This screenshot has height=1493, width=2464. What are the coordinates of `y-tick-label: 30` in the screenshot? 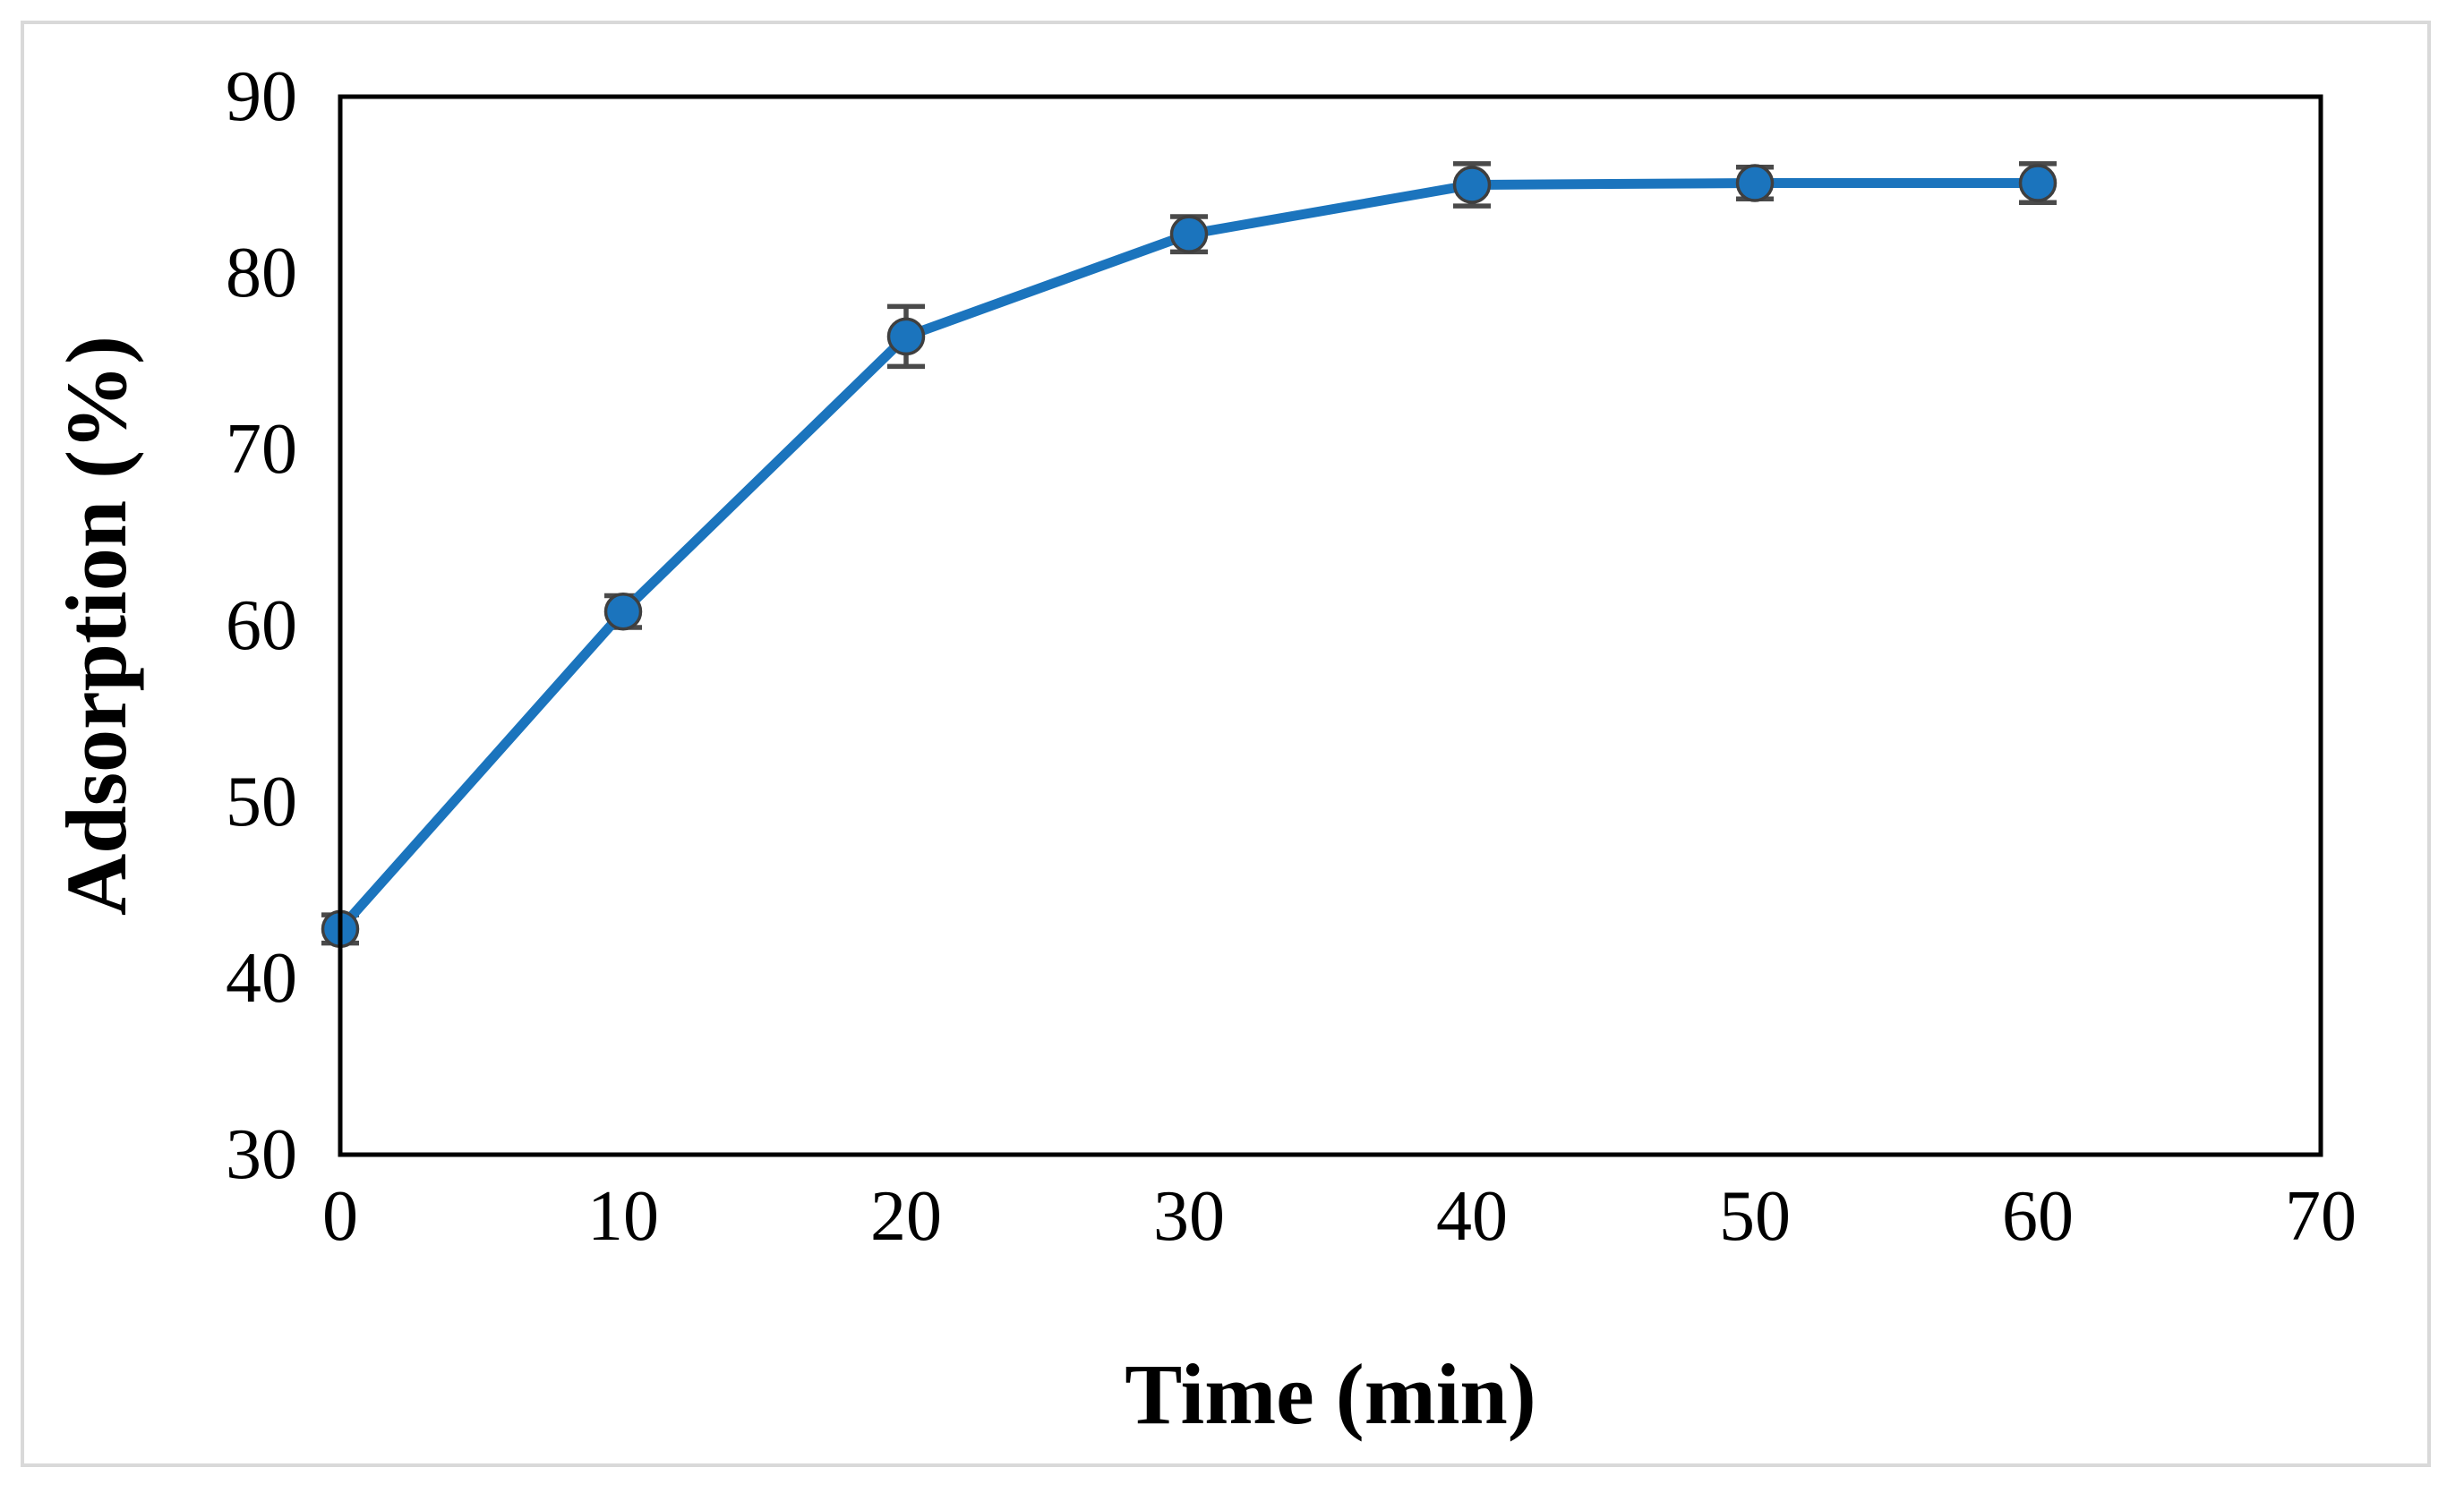 It's located at (261, 1154).